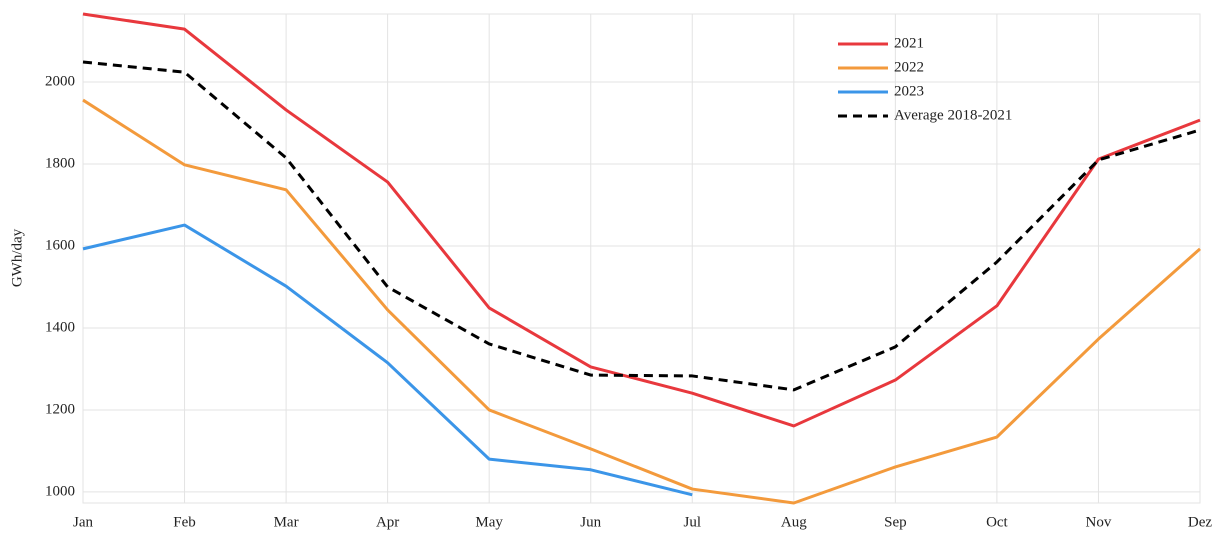 The height and width of the screenshot is (537, 1226). I want to click on y-tick-label: 1000, so click(60, 491).